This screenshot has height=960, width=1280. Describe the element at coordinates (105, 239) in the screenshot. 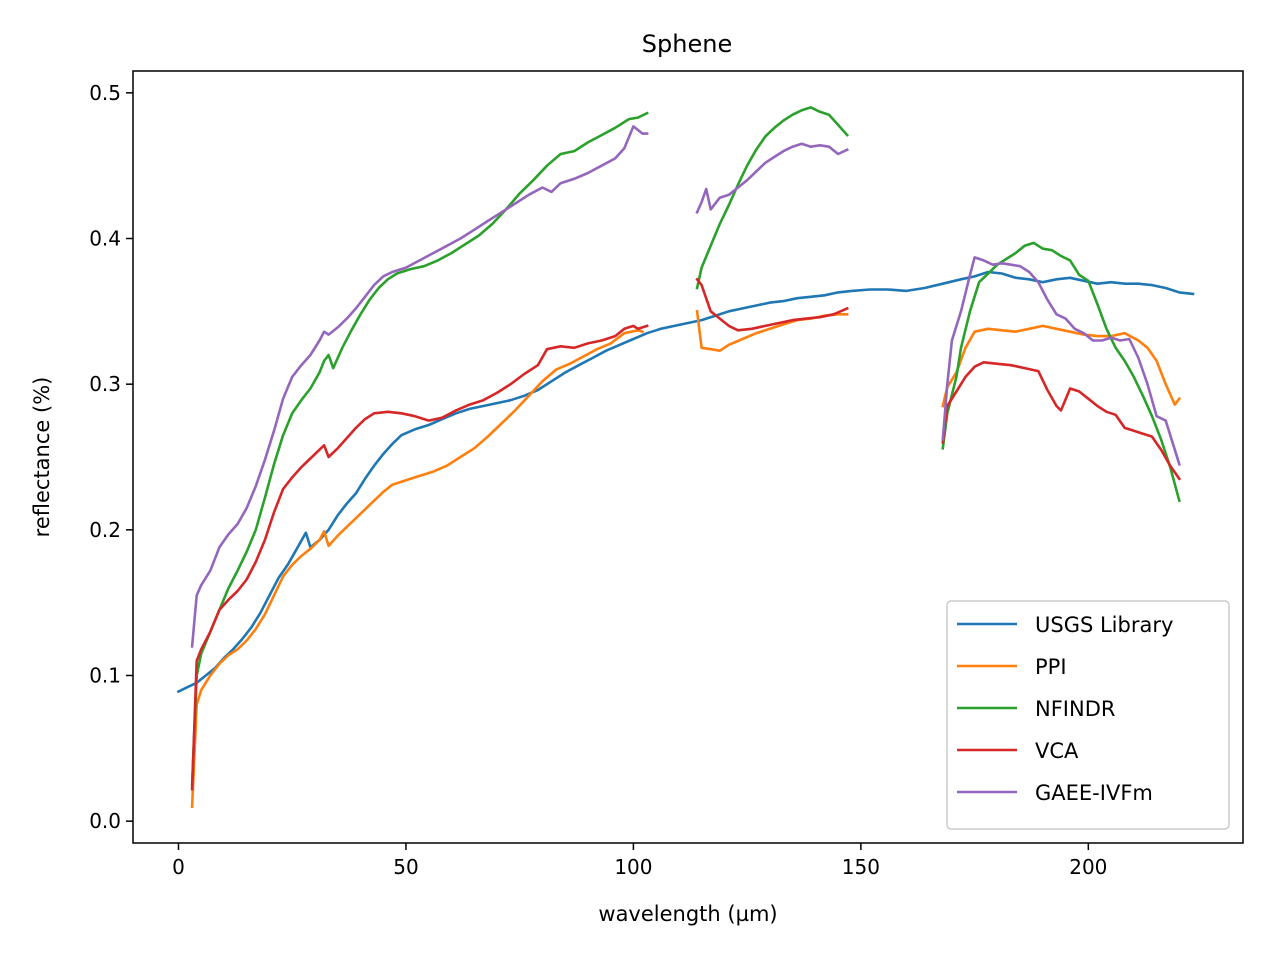

I see `y-tick-label: 0.4` at that location.